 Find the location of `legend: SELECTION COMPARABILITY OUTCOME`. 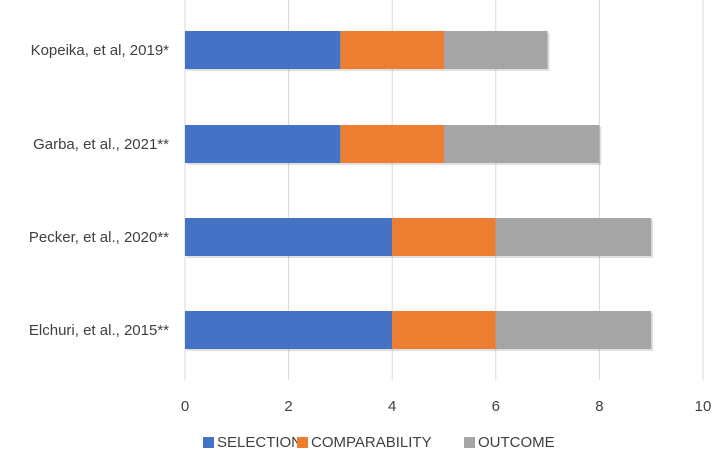

legend: SELECTION COMPARABILITY OUTCOME is located at coordinates (379, 442).